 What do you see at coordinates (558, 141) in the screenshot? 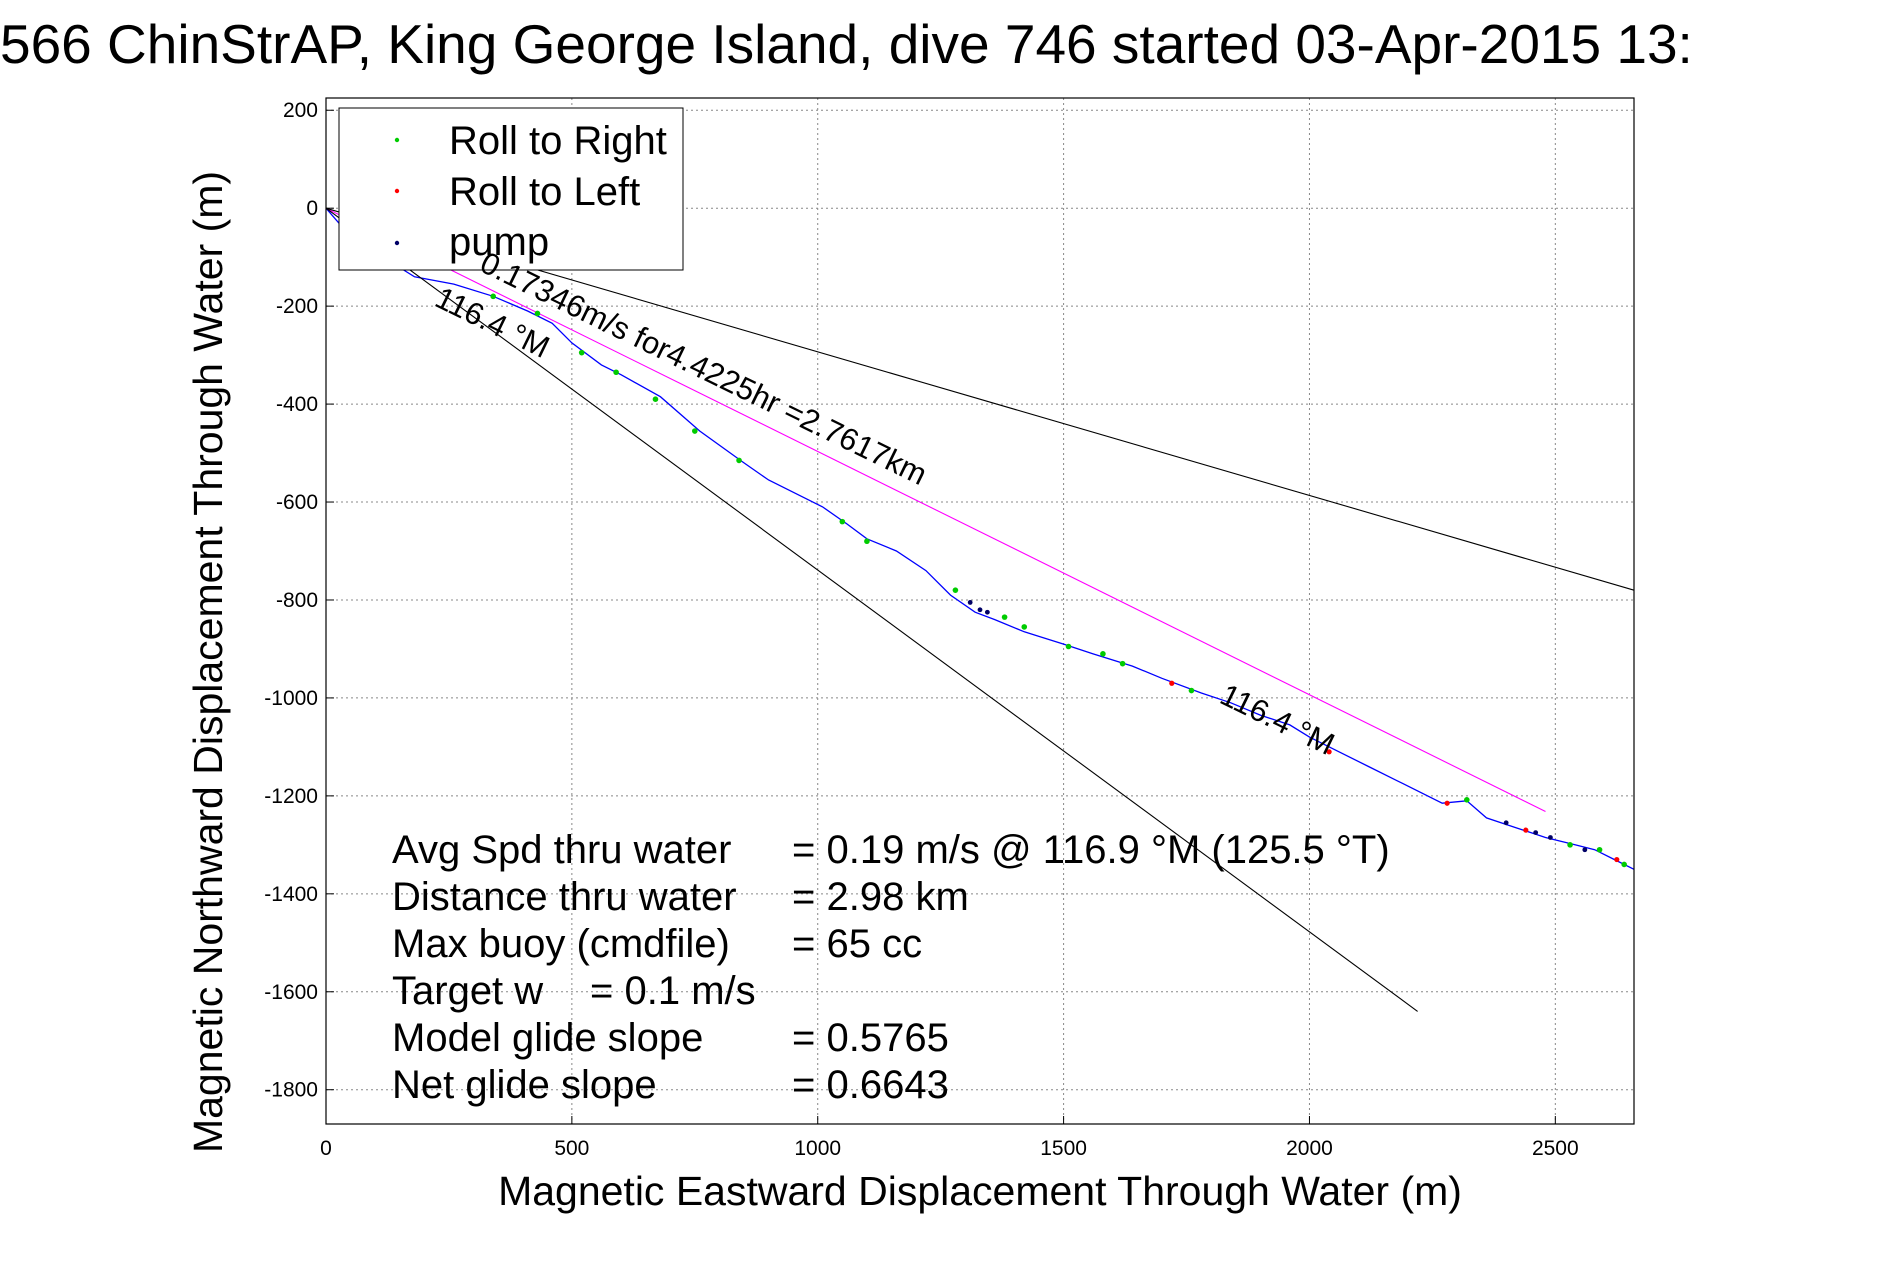
I see `legend-label-roll-right: Roll to Right` at bounding box center [558, 141].